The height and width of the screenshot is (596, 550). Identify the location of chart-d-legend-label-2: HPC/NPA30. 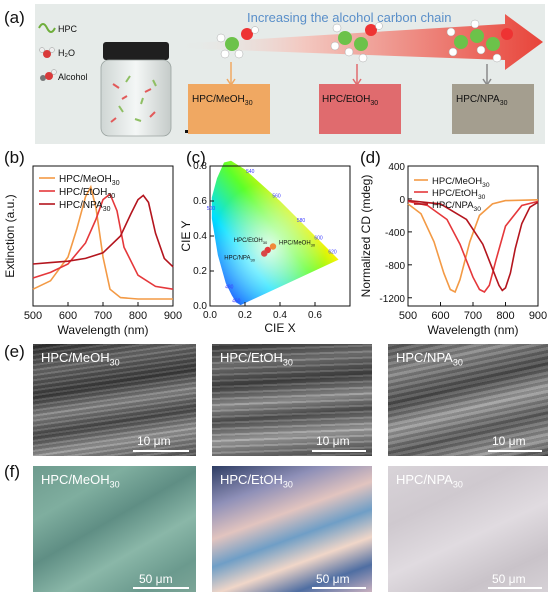
(456, 206).